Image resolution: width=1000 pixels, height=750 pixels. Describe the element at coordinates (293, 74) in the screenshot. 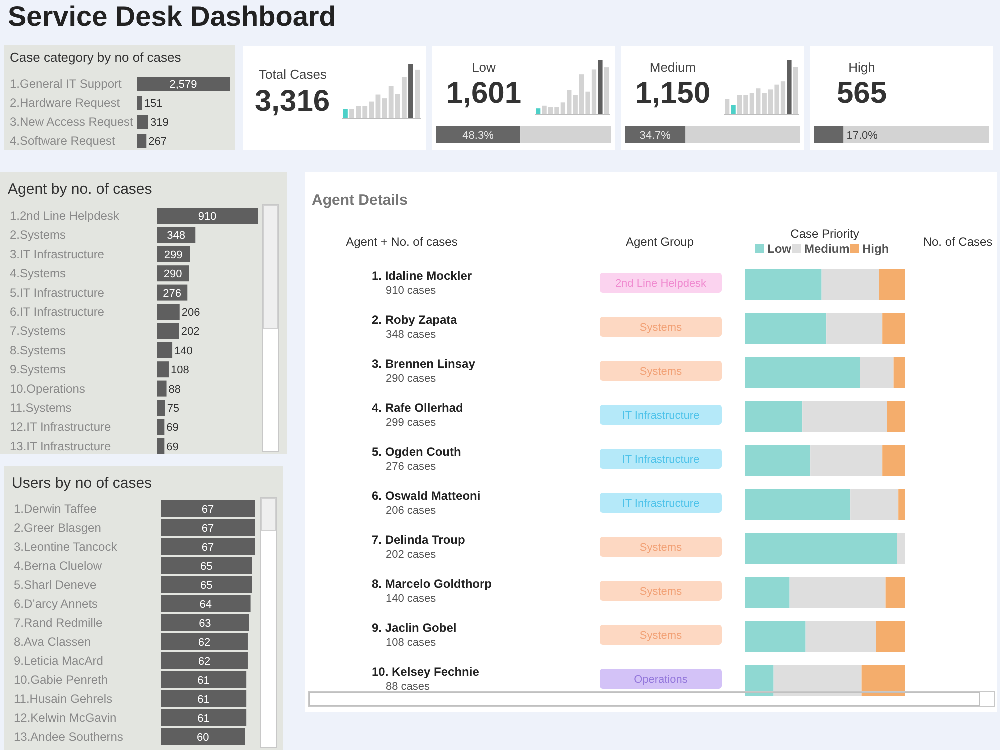

I see `chart-title: Total Cases` at that location.